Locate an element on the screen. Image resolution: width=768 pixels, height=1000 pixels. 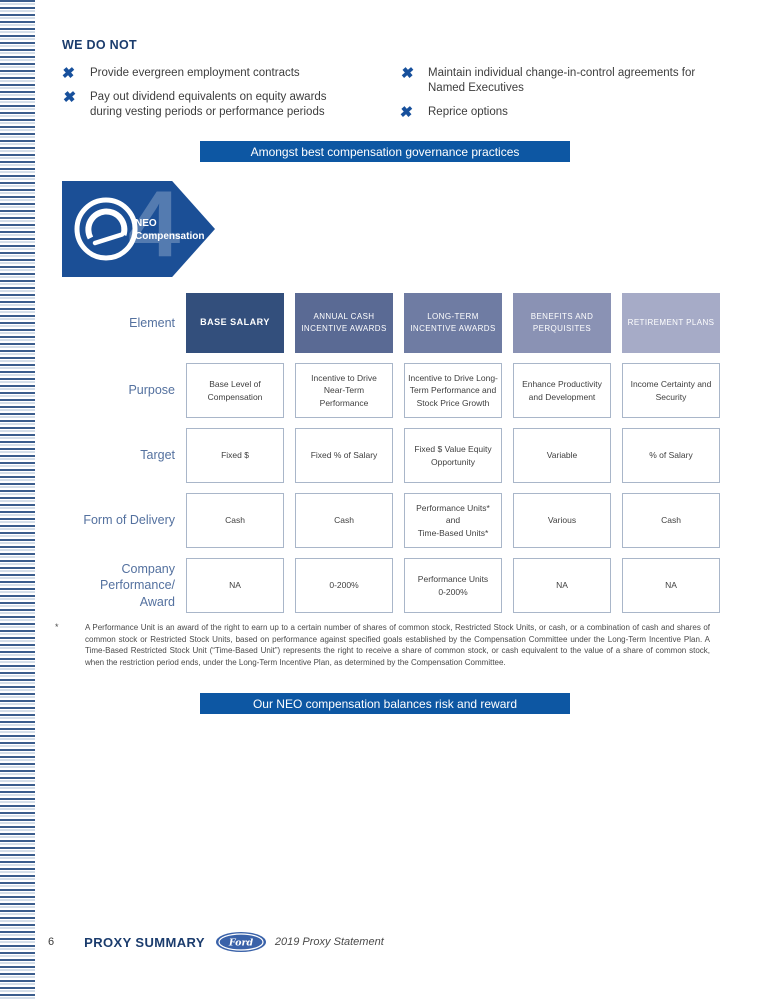
row-label-element: Element is located at coordinates (152, 322).